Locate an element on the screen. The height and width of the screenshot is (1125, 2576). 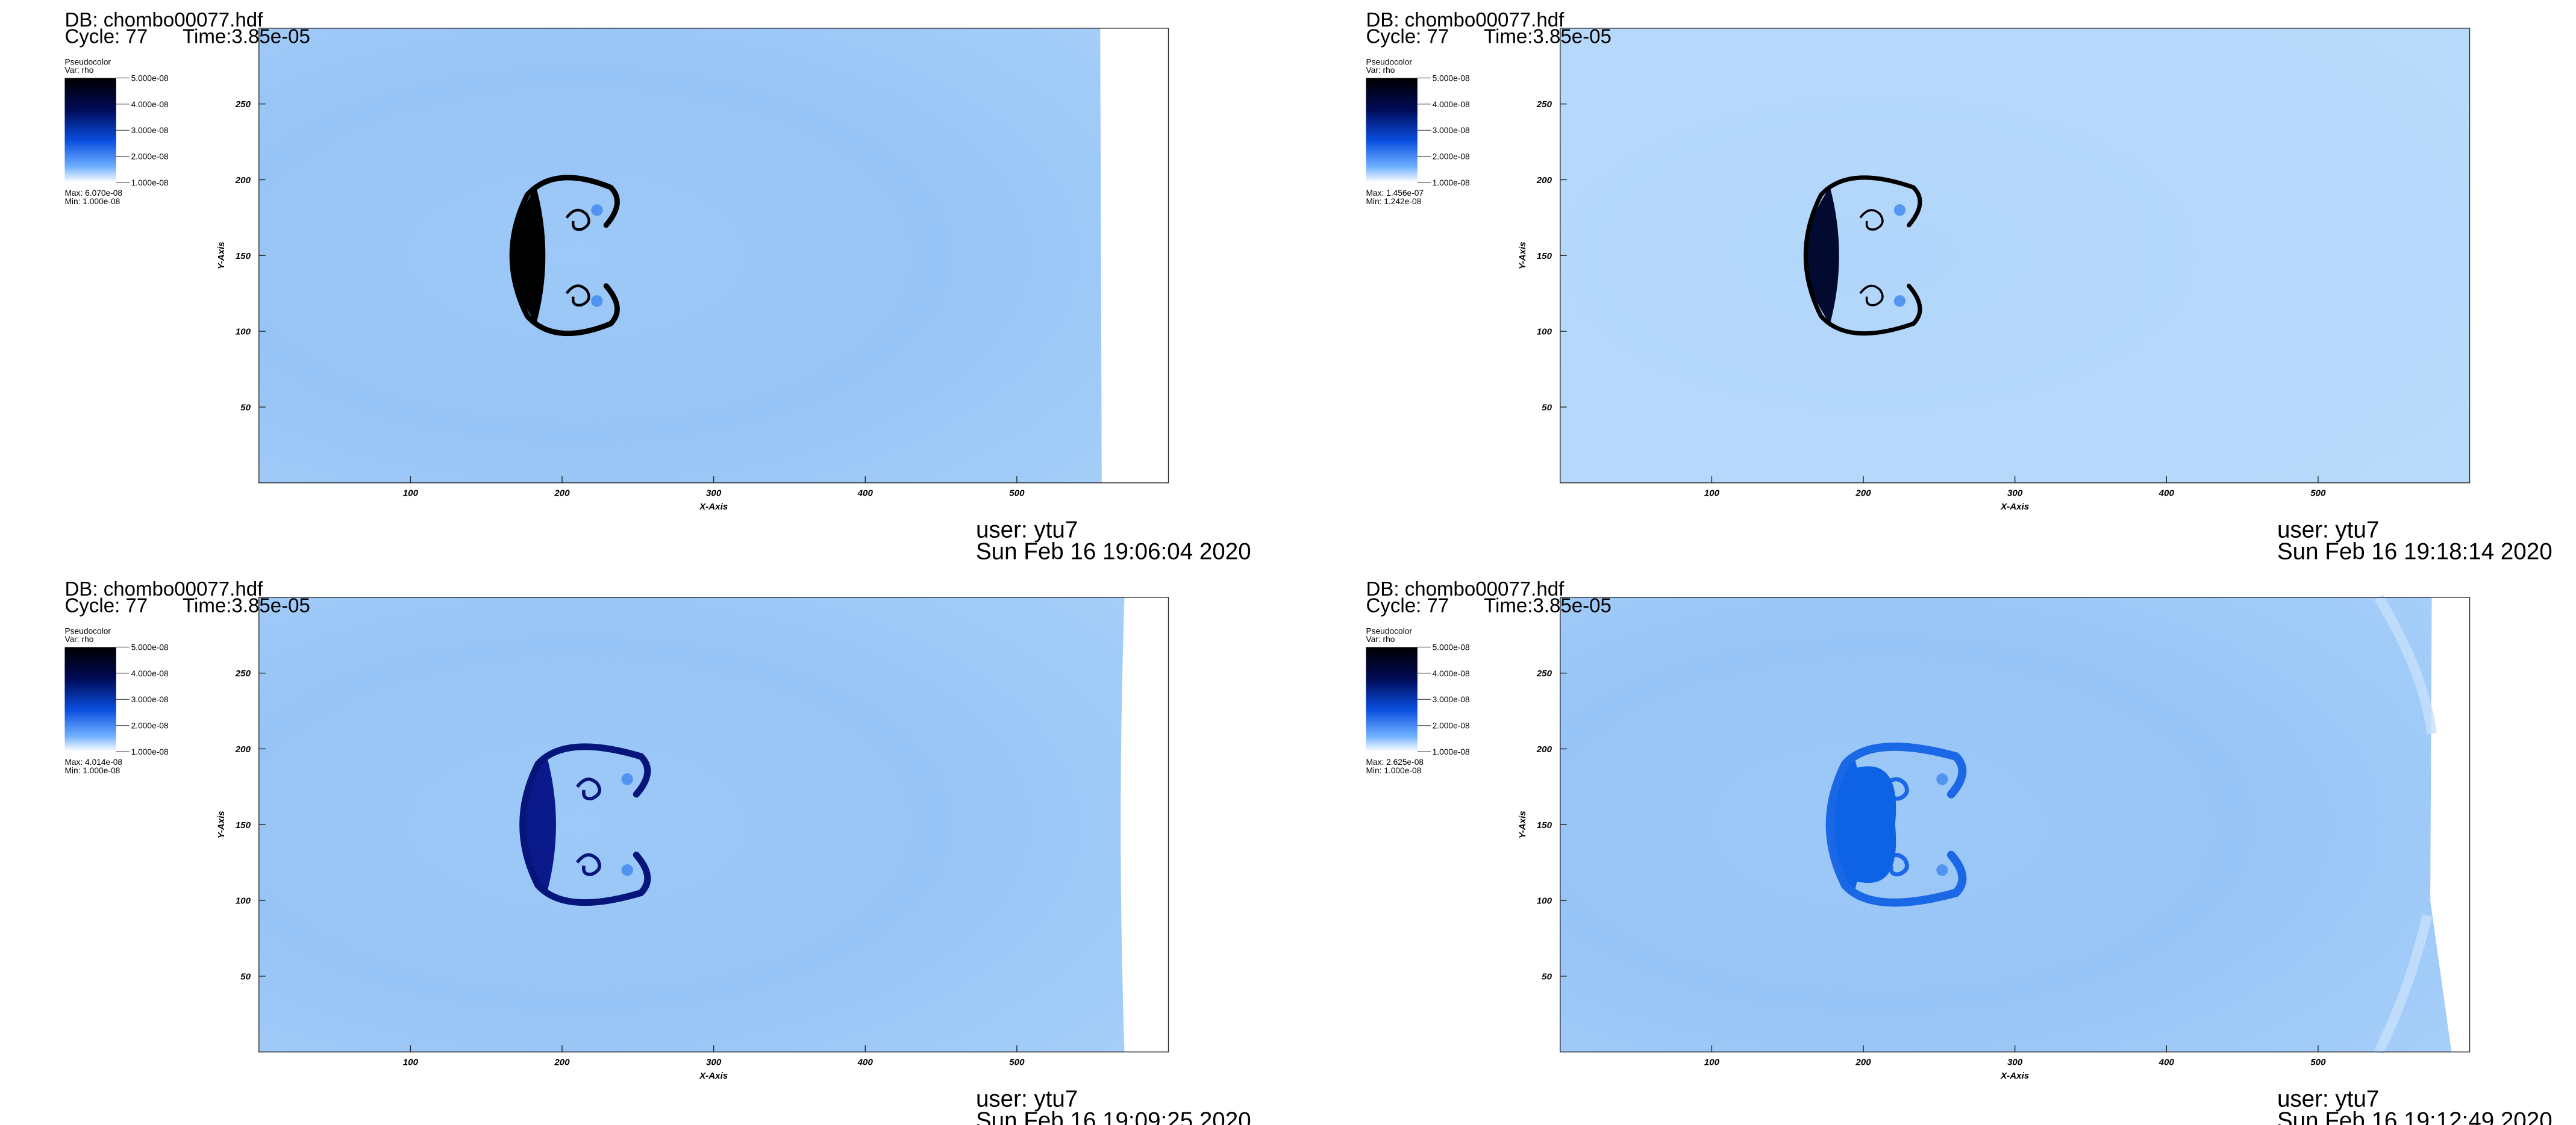
date: Sun Feb 16 19:09:25 2020 is located at coordinates (1114, 1116).